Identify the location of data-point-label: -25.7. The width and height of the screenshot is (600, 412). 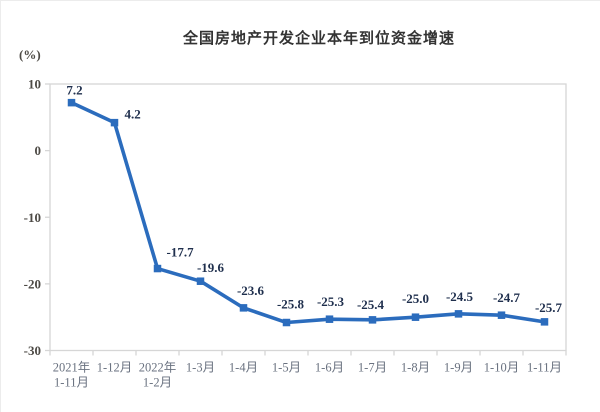
(549, 307).